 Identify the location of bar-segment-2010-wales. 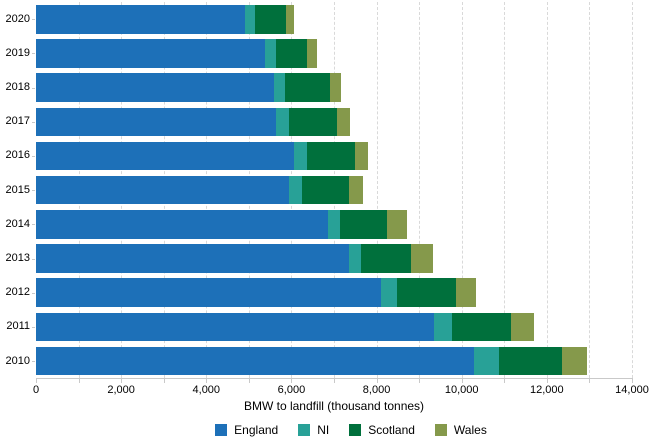
(575, 361).